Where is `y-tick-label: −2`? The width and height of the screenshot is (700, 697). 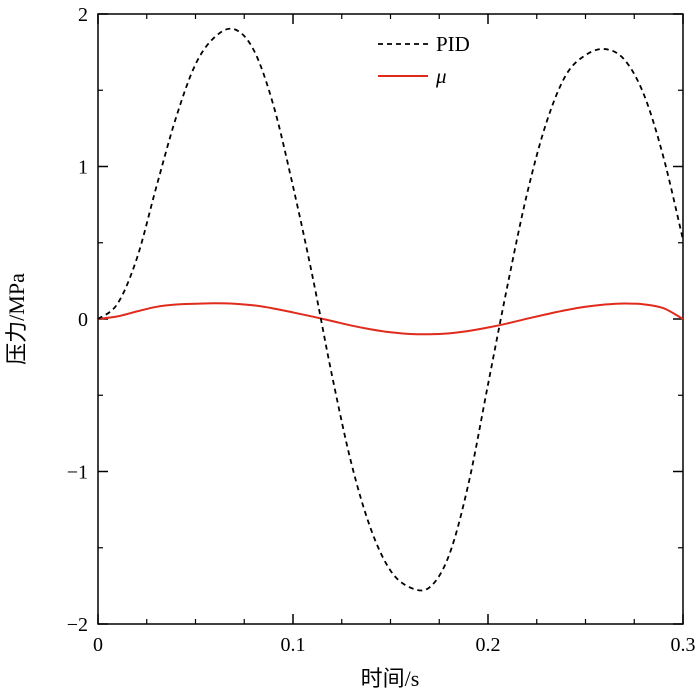 y-tick-label: −2 is located at coordinates (77, 625).